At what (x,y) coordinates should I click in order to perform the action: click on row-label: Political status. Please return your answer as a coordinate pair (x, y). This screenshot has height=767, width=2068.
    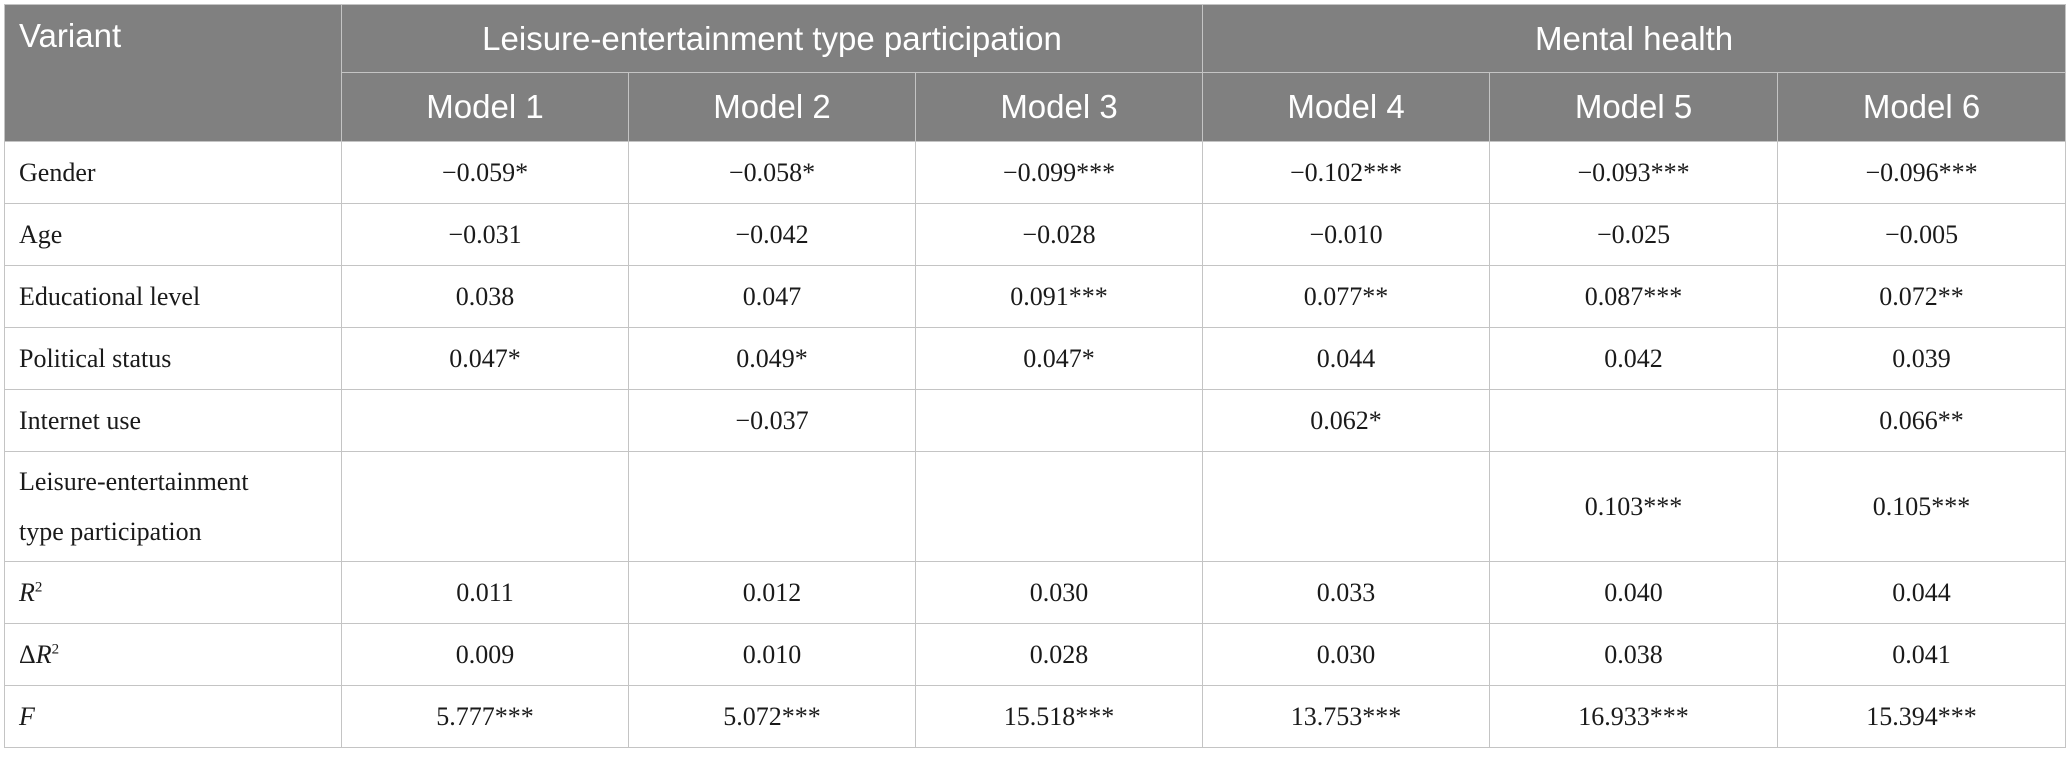
    Looking at the image, I should click on (173, 358).